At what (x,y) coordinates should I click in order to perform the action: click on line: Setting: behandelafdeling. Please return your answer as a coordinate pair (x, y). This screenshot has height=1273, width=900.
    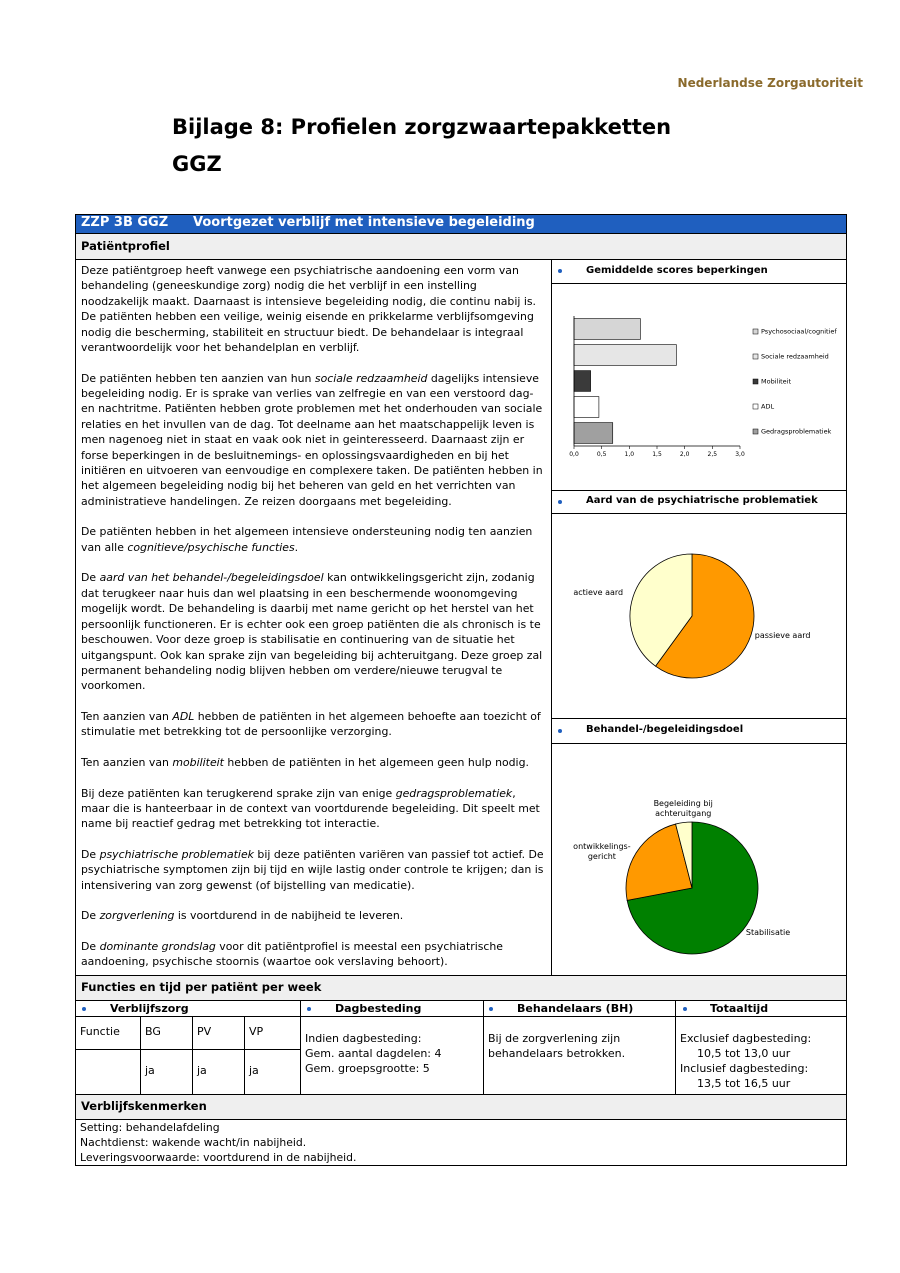
    Looking at the image, I should click on (150, 1127).